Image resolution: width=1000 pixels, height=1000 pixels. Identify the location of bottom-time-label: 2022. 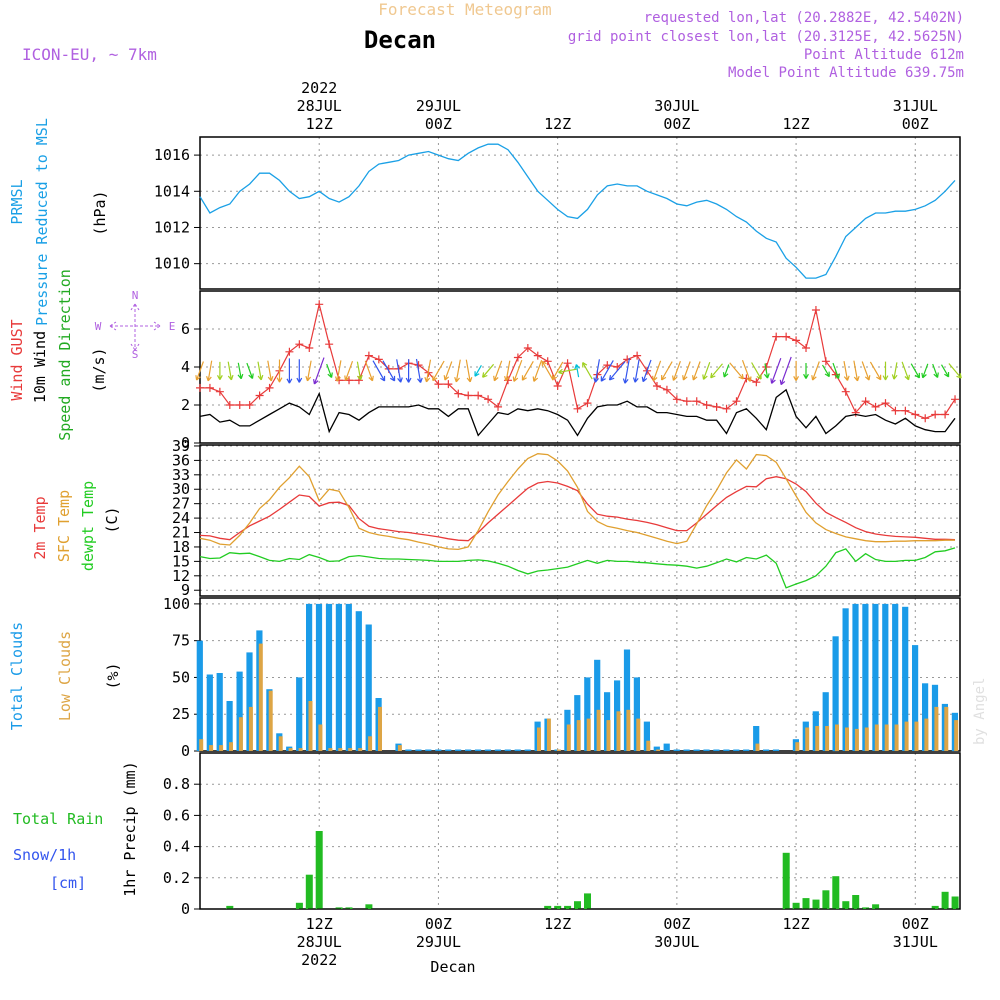
(319, 960).